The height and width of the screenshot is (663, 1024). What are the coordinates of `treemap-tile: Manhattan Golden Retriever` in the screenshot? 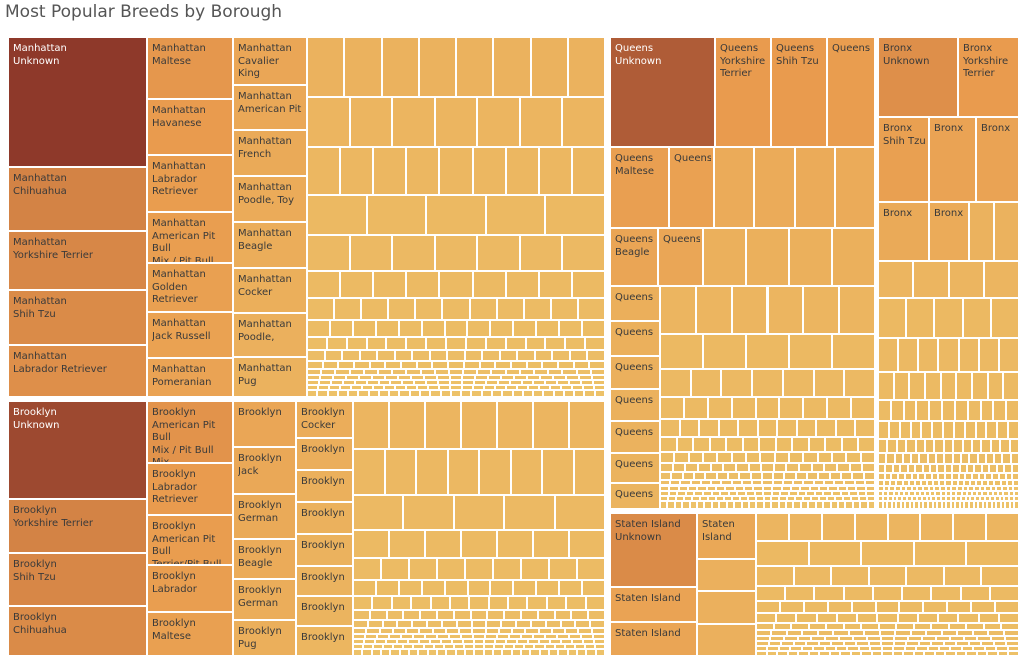 It's located at (190, 287).